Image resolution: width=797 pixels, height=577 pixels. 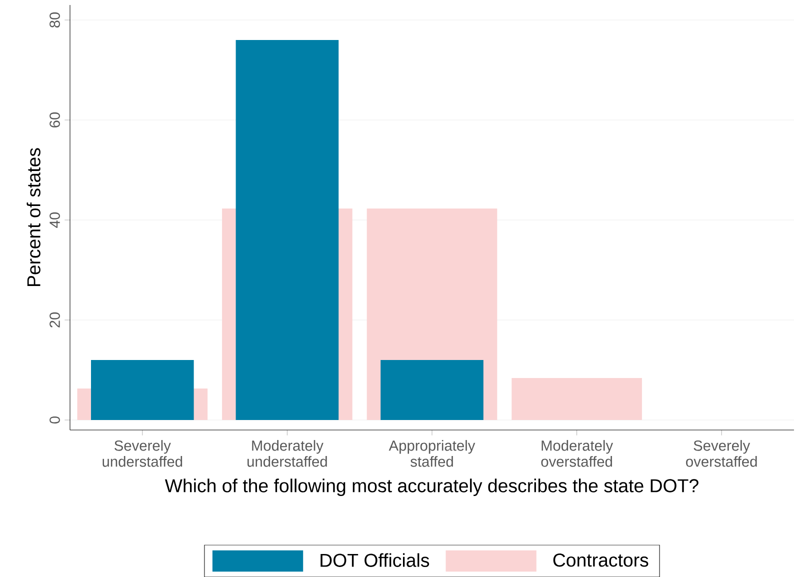 I want to click on y-tick-label: 0, so click(x=55, y=420).